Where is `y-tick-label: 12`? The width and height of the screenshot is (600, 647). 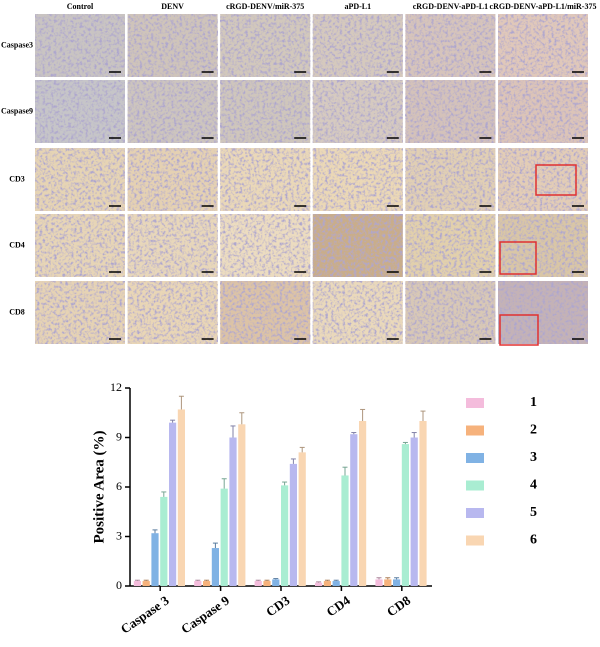
y-tick-label: 12 is located at coordinates (116, 387).